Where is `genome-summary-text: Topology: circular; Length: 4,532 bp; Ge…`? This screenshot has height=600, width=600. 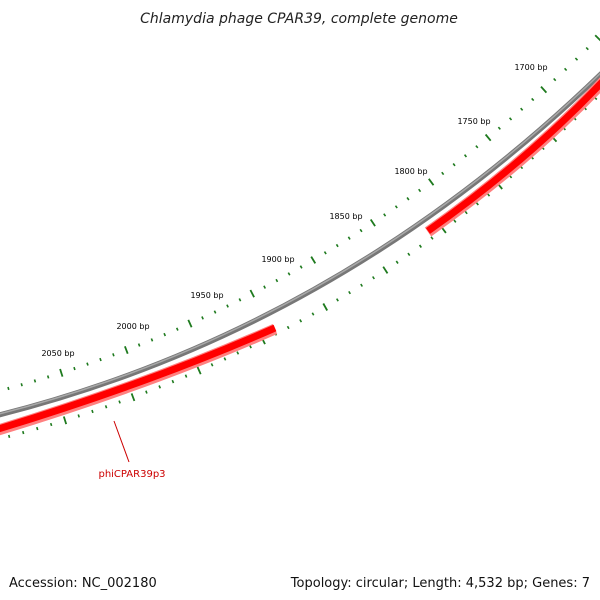 genome-summary-text: Topology: circular; Length: 4,532 bp; Ge… is located at coordinates (440, 583).